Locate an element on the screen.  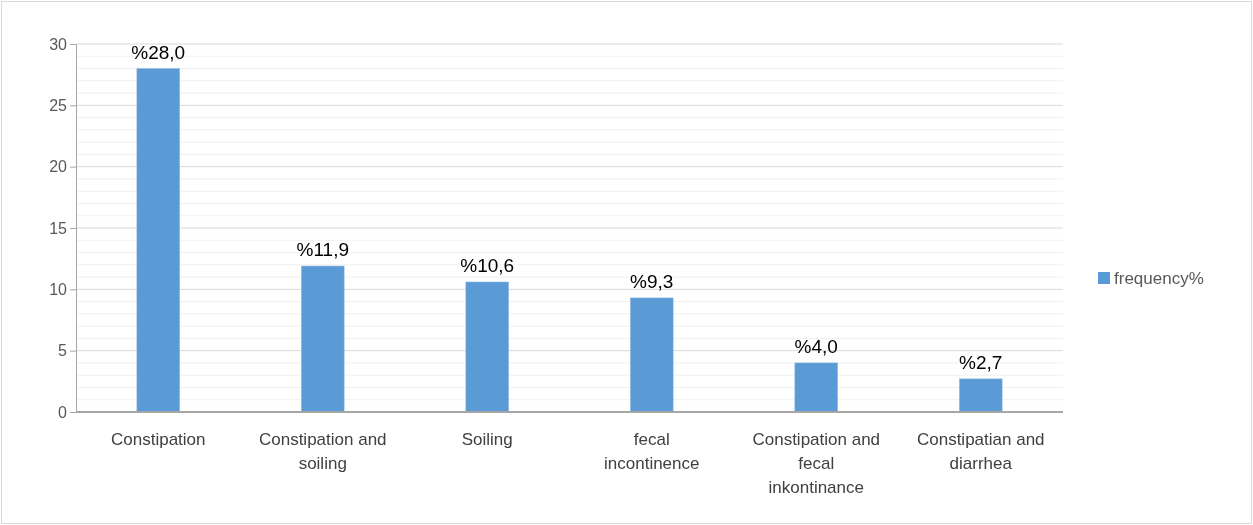
data-label: %10,6 is located at coordinates (487, 265).